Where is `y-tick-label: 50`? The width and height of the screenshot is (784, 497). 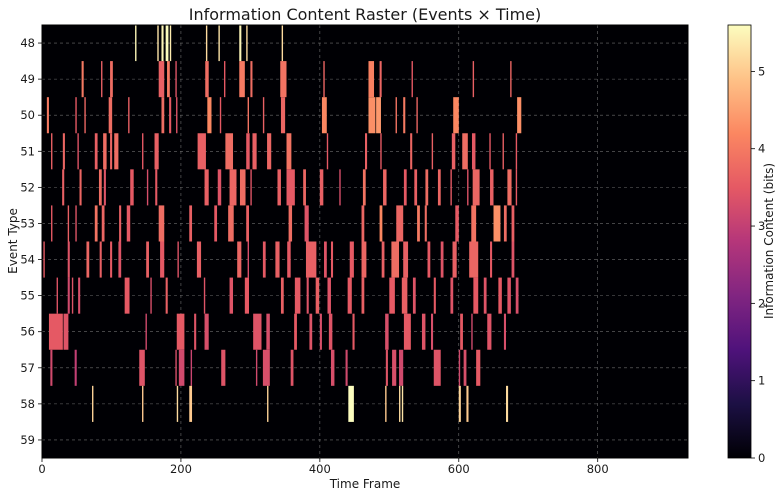 y-tick-label: 50 is located at coordinates (27, 115).